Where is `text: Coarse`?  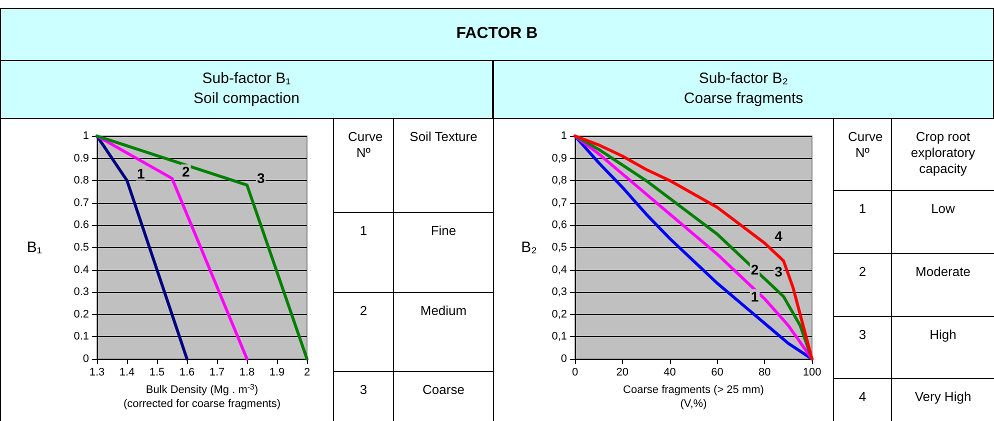
text: Coarse is located at coordinates (443, 396).